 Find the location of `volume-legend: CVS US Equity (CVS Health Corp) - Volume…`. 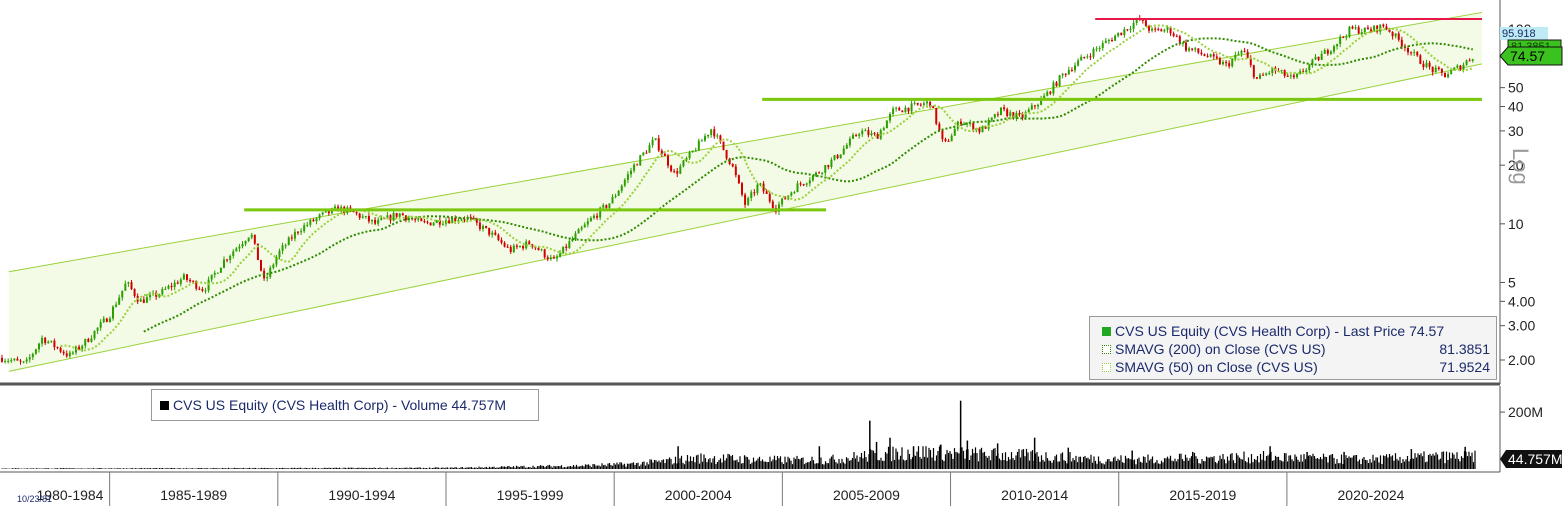

volume-legend: CVS US Equity (CVS Health Corp) - Volume… is located at coordinates (345, 405).